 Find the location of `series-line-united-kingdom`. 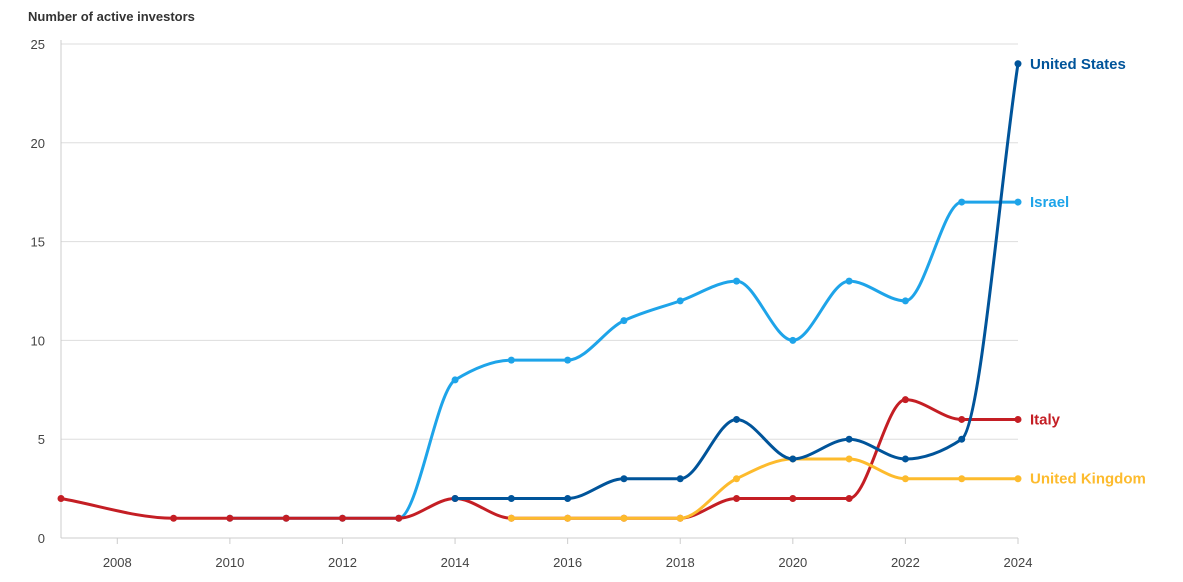

series-line-united-kingdom is located at coordinates (764, 488).